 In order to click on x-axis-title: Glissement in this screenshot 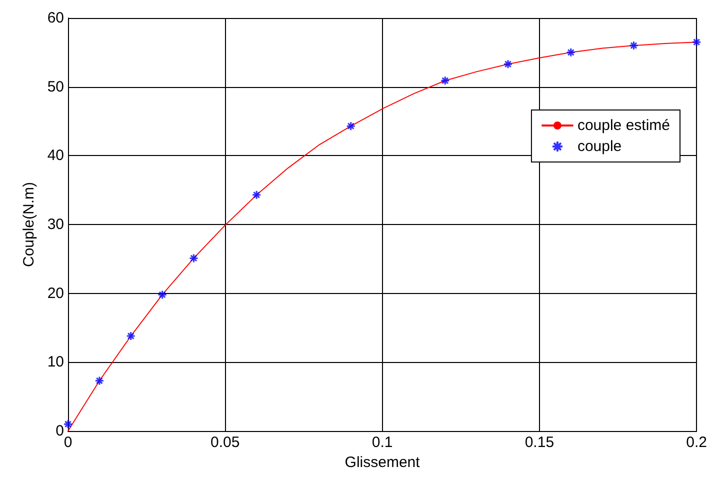, I will do `click(382, 462)`.